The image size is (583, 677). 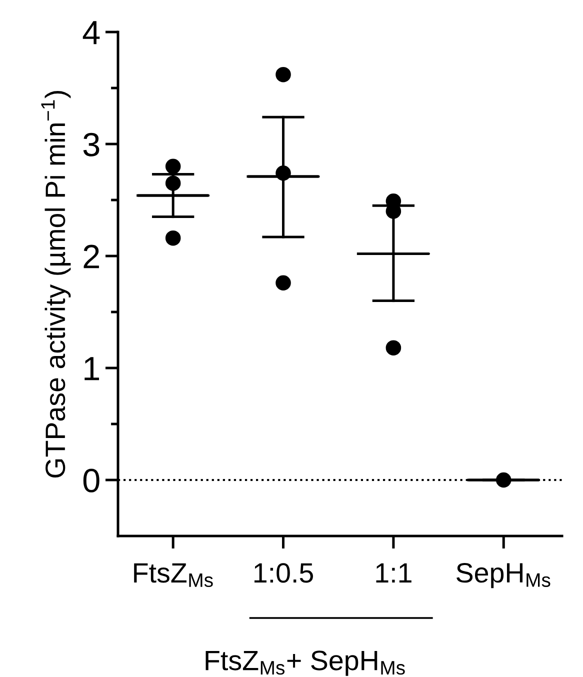 What do you see at coordinates (305, 663) in the screenshot?
I see `x-axis-title: FtsZ$_{Ms}$+ SepH$_{Ms}$` at bounding box center [305, 663].